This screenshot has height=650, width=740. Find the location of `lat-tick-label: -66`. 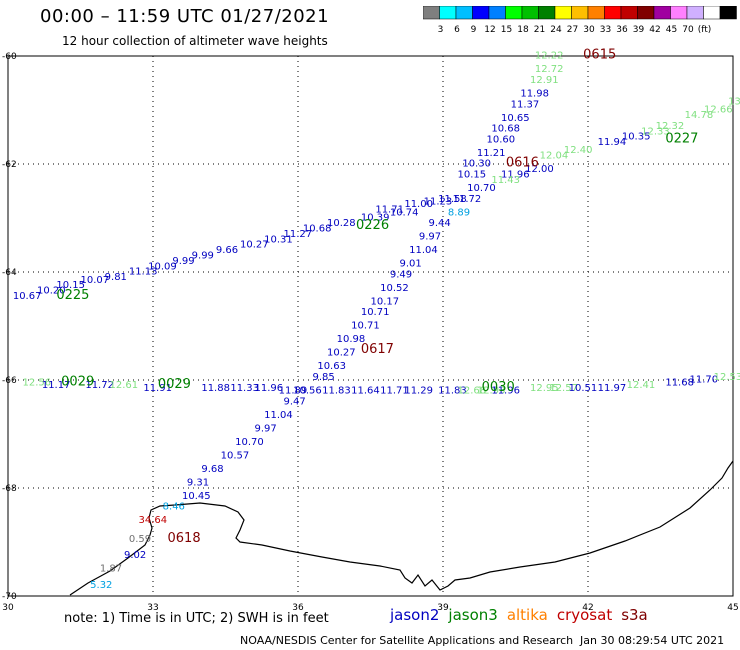

lat-tick-label: -66 is located at coordinates (9, 381).